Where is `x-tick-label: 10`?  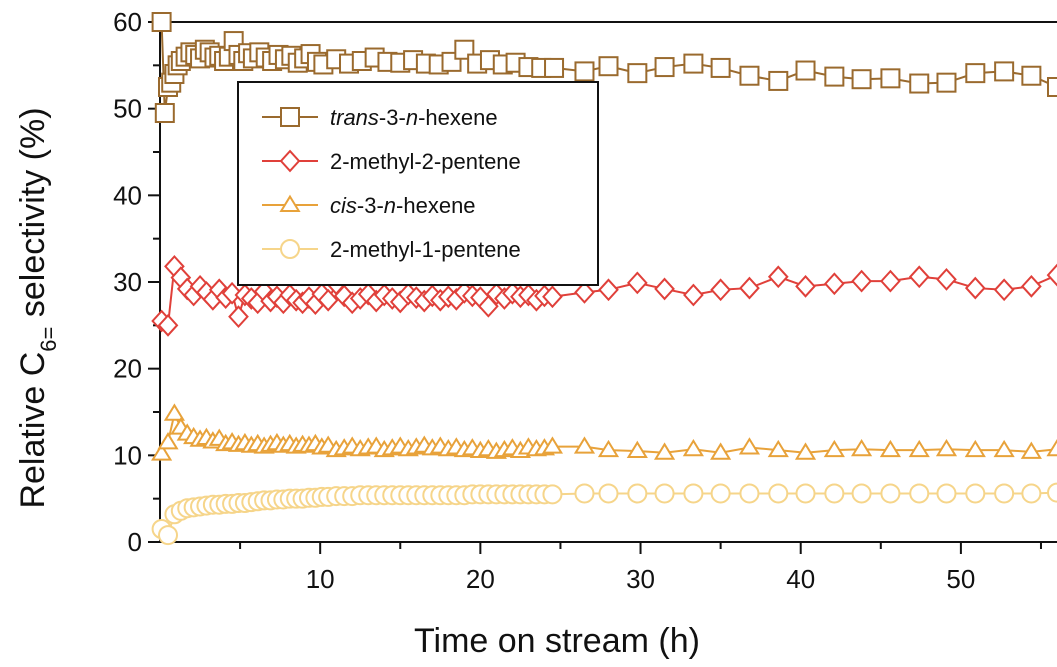
x-tick-label: 10 is located at coordinates (320, 579).